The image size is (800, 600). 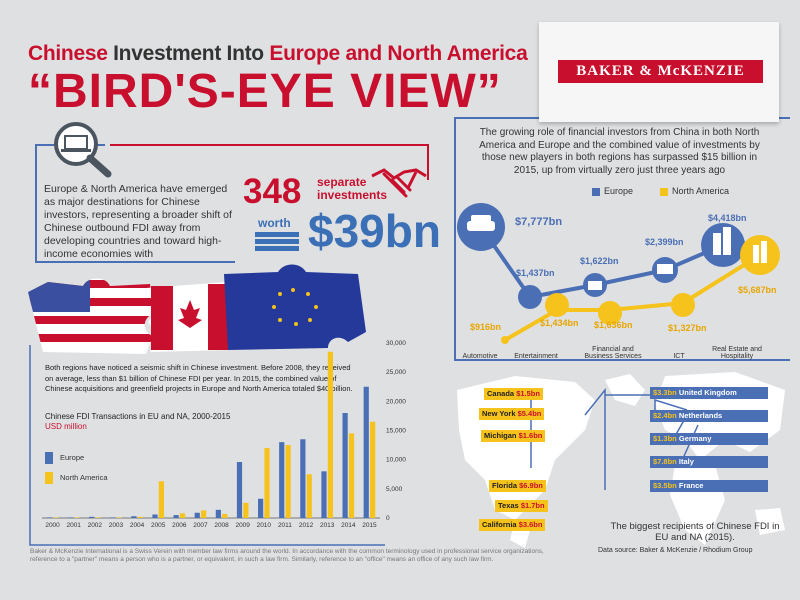 What do you see at coordinates (277, 241) in the screenshot?
I see `money-stack-icon` at bounding box center [277, 241].